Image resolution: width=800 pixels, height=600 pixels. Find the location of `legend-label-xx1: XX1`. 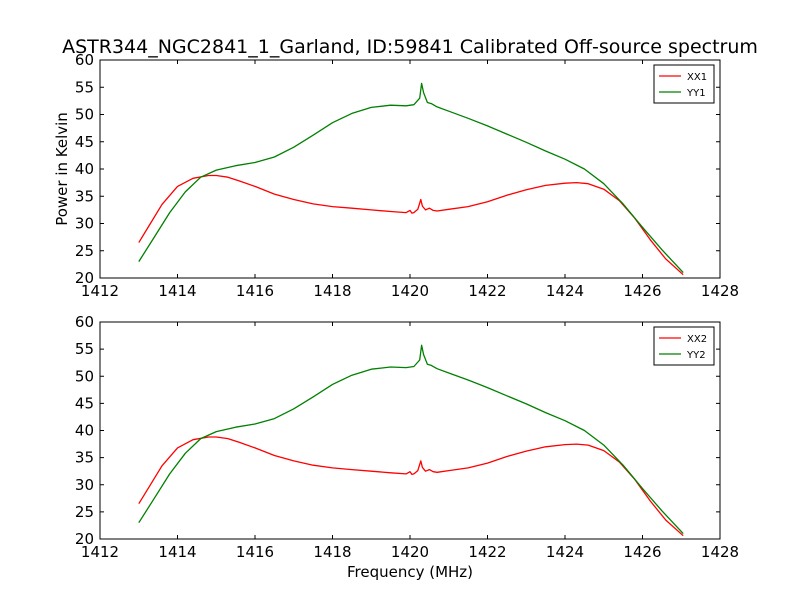

legend-label-xx1: XX1 is located at coordinates (697, 77).